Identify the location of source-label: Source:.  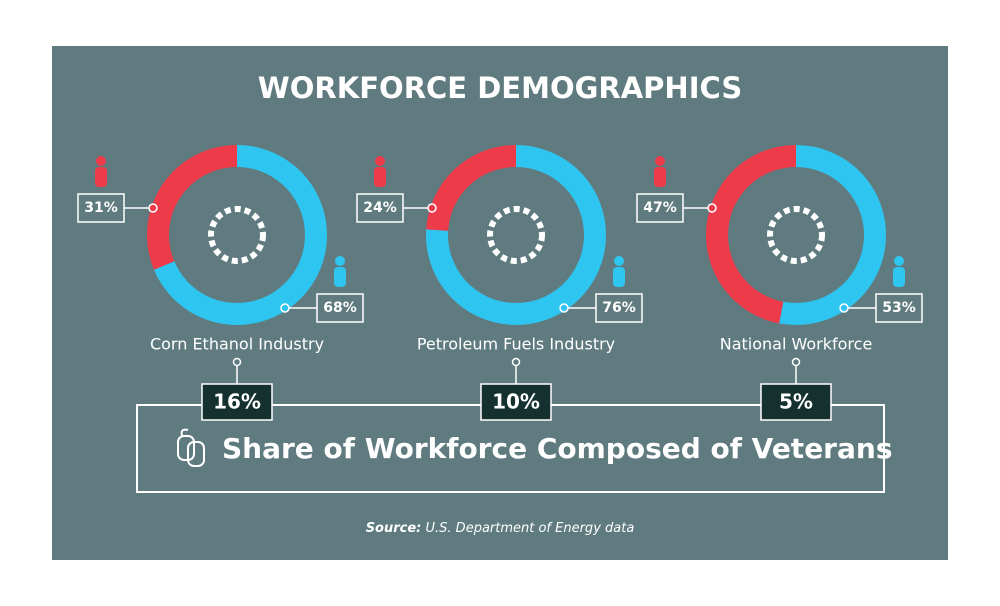
(394, 528).